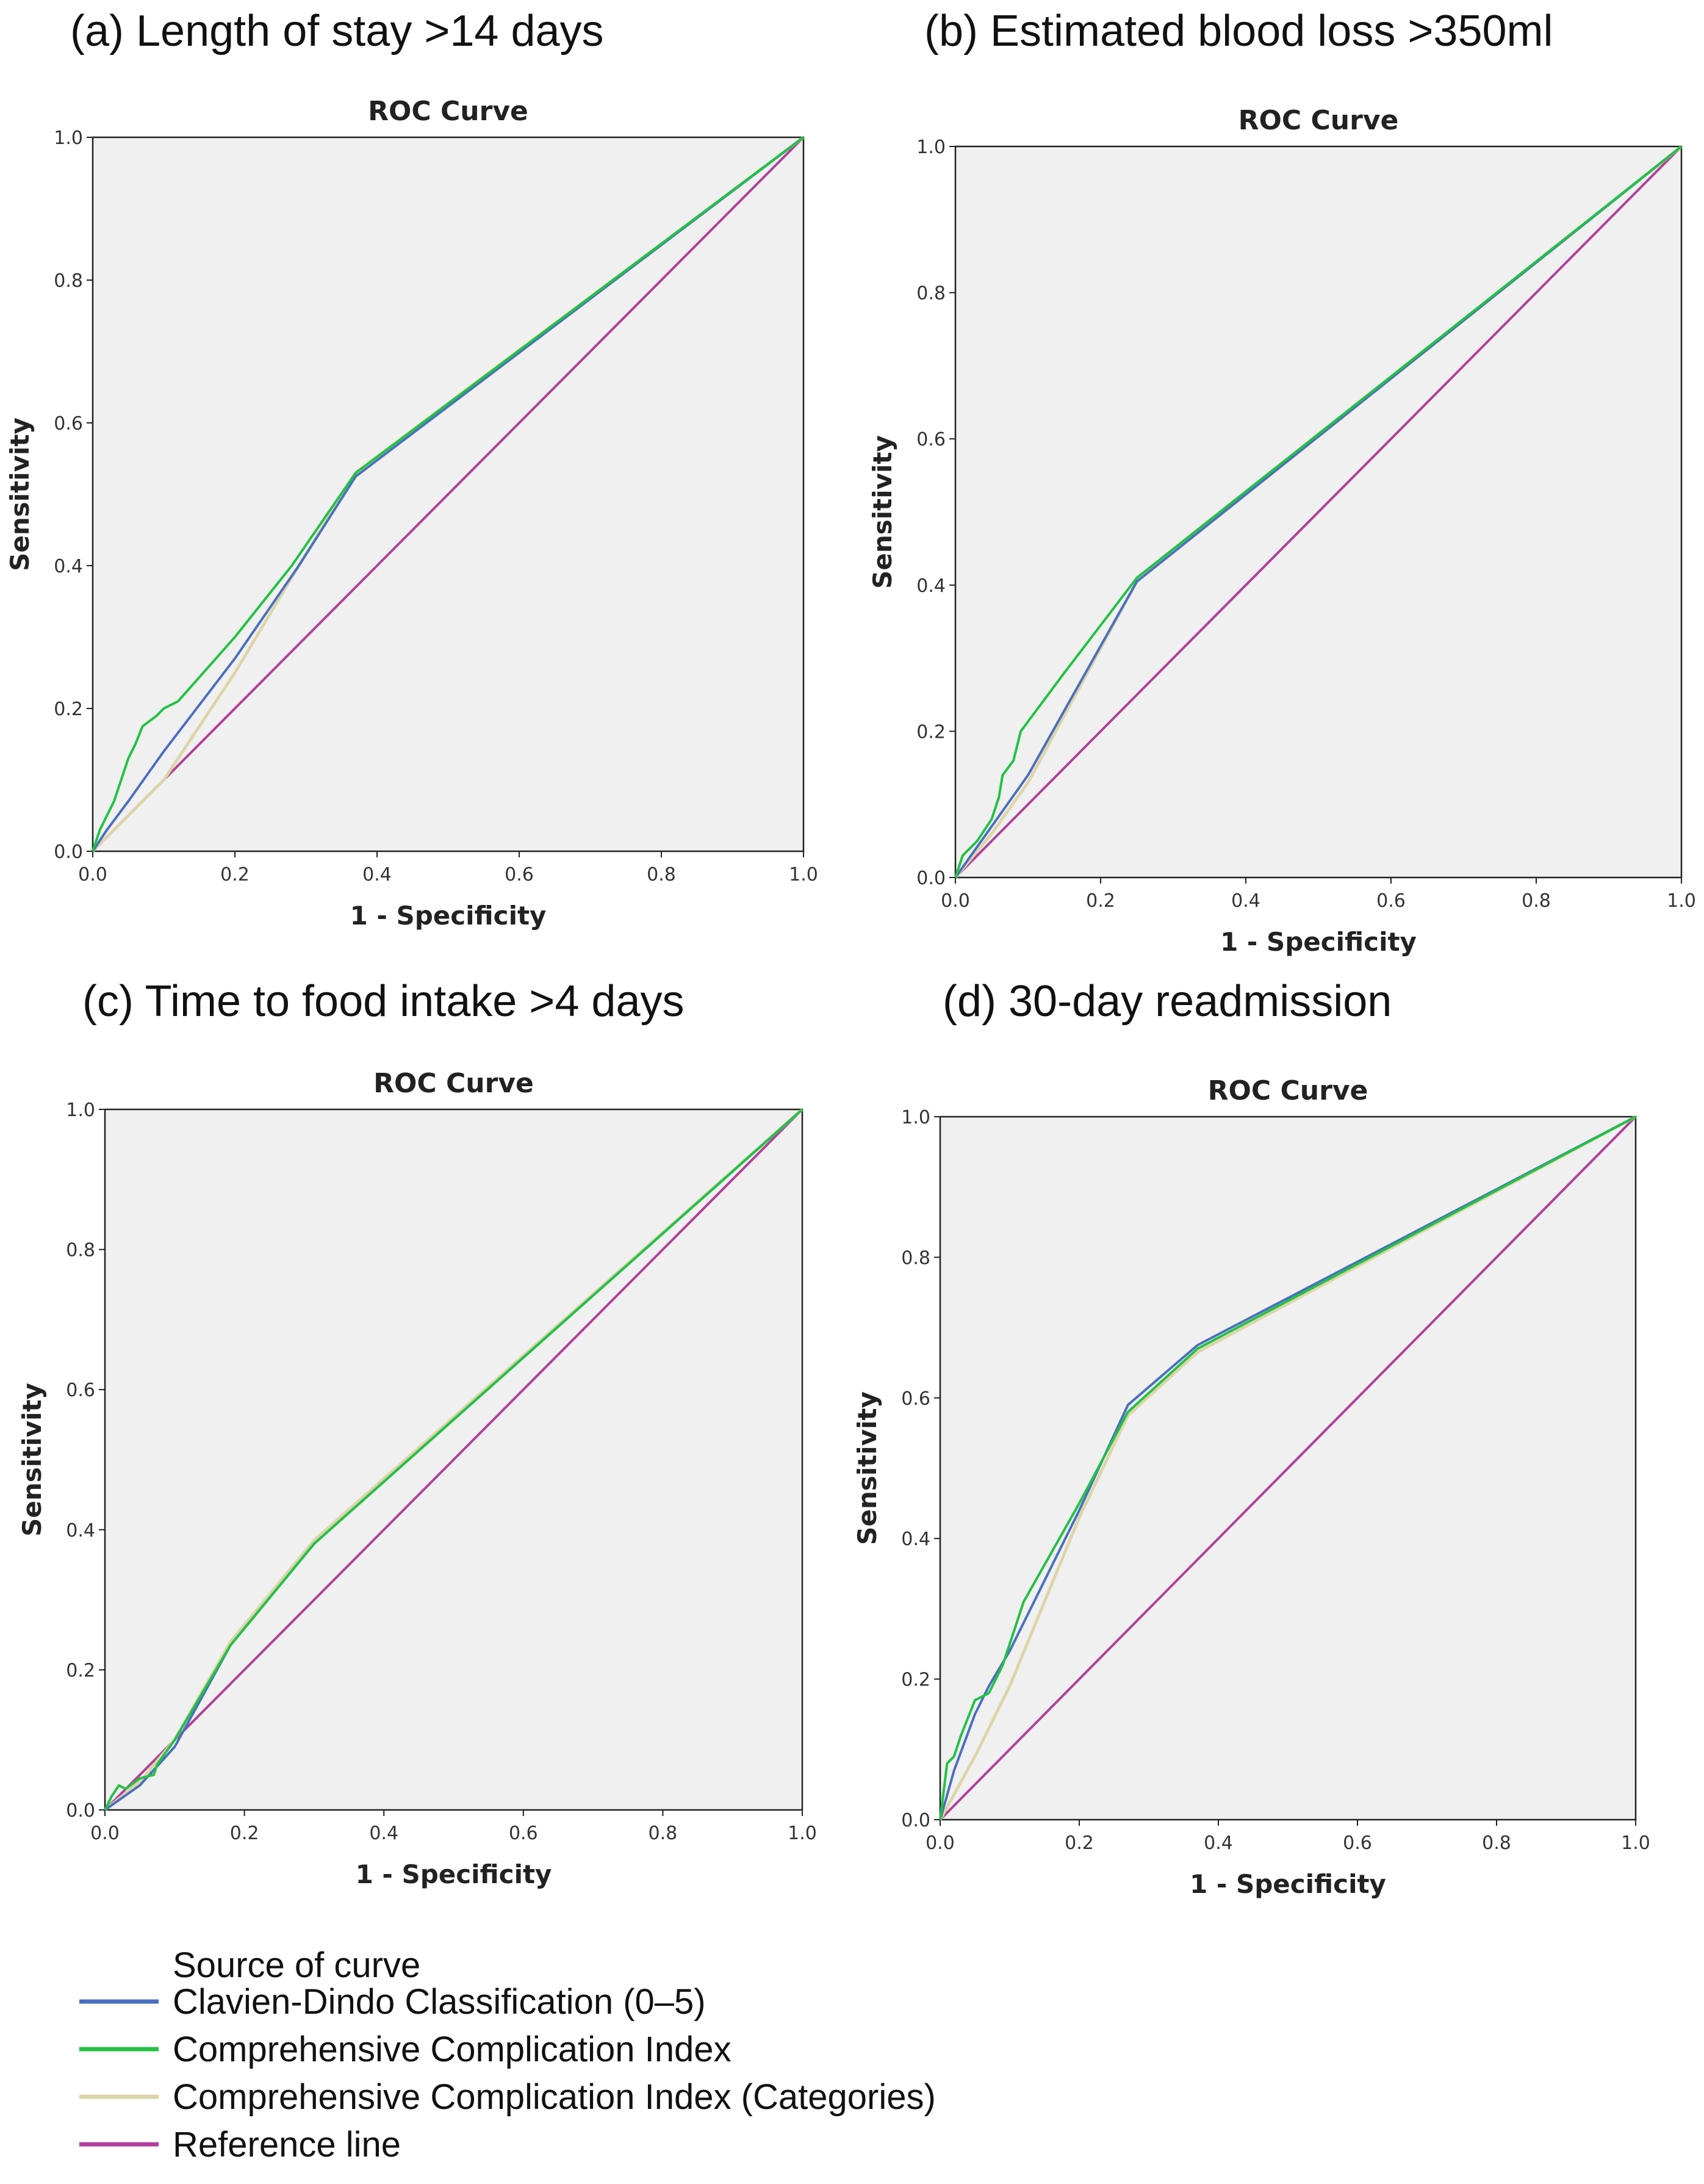 Image resolution: width=1704 pixels, height=2184 pixels. I want to click on panel-title-a: (a) Length of stay >14 days, so click(337, 31).